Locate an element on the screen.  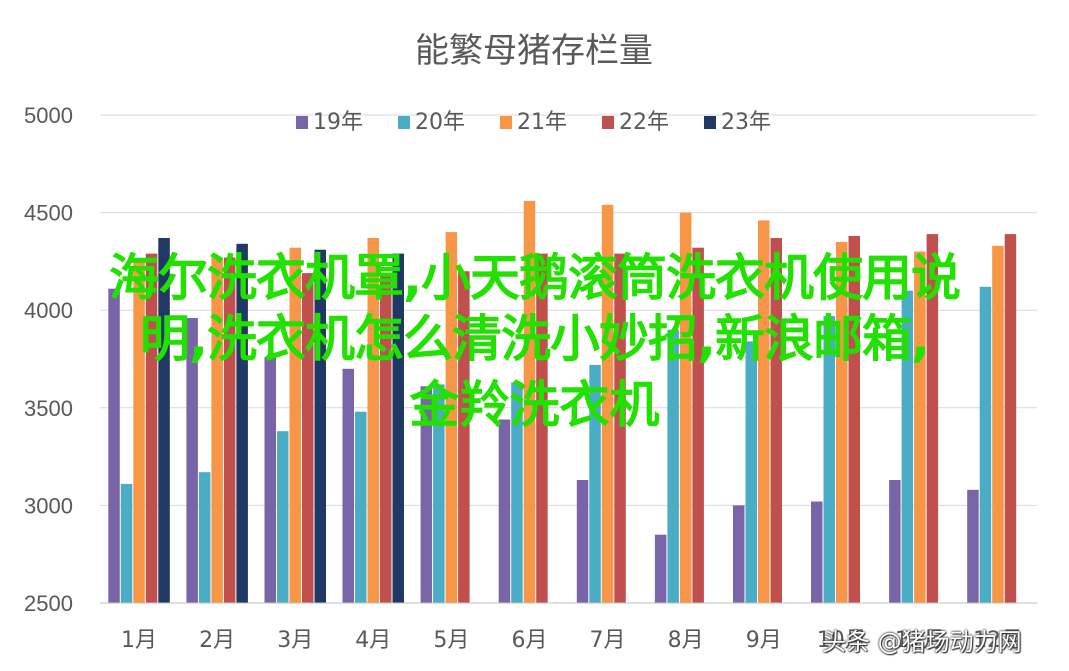
bar-21年-1月 is located at coordinates (139, 431).